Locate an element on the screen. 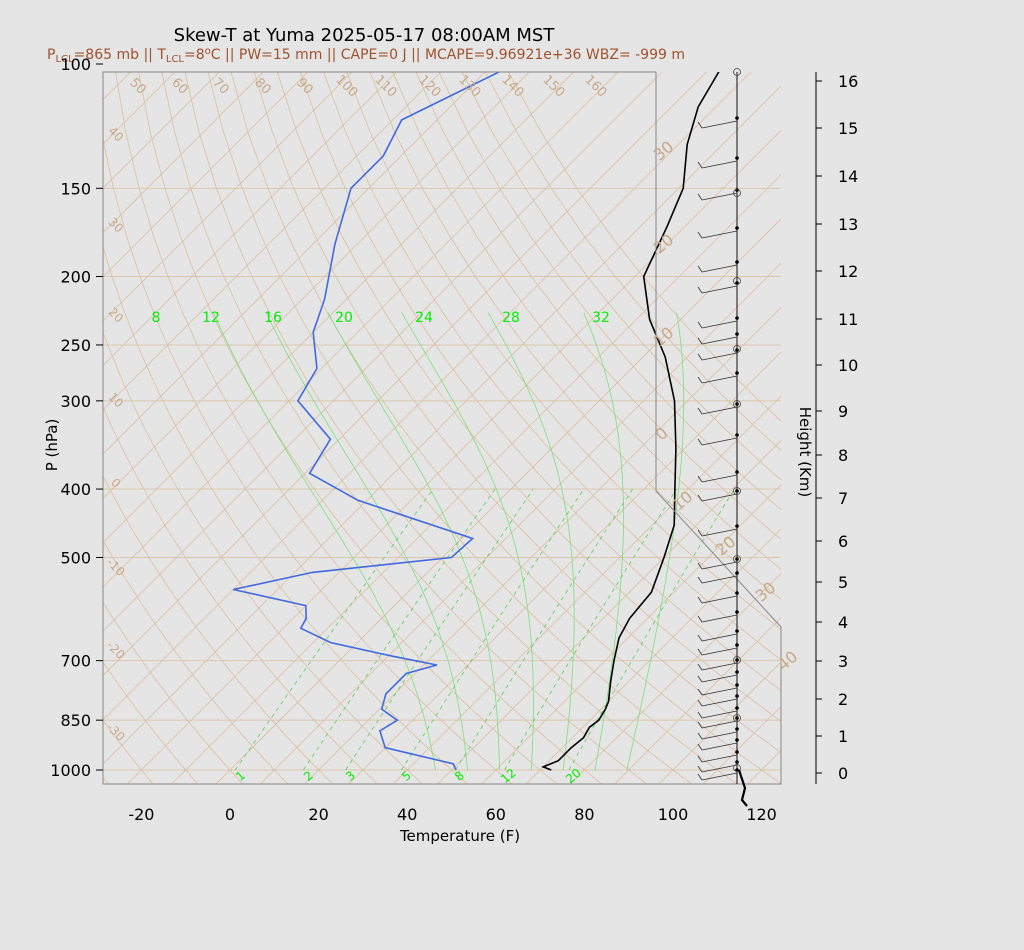 Image resolution: width=1024 pixels, height=950 pixels. isotherm-right-lower-label: 10 is located at coordinates (683, 501).